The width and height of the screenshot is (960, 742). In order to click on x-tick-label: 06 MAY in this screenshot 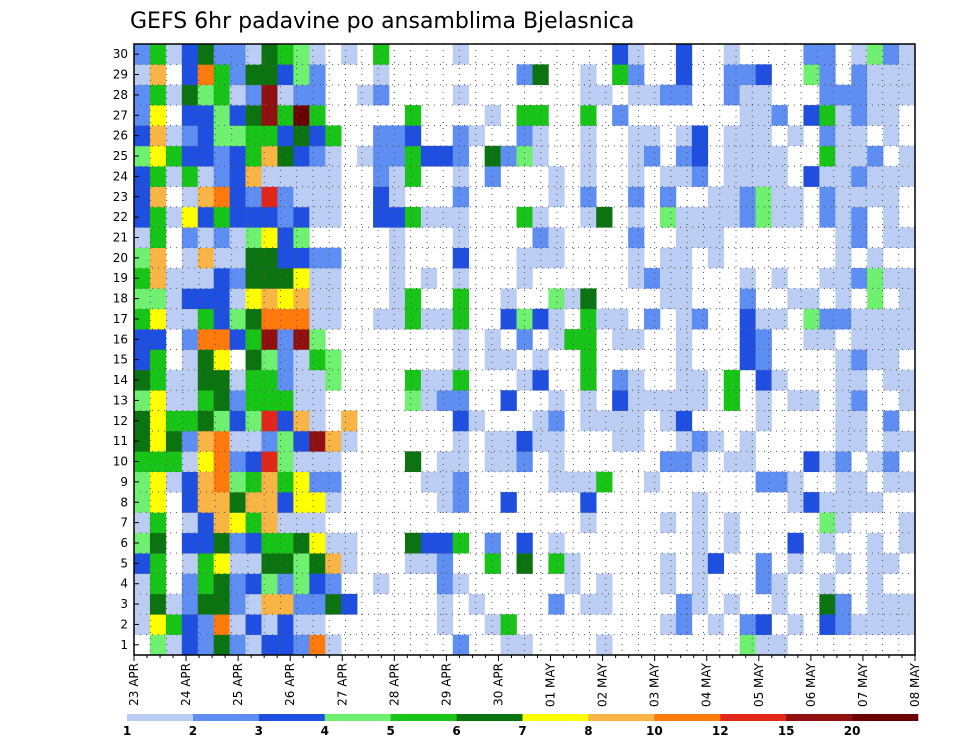, I will do `click(811, 684)`.